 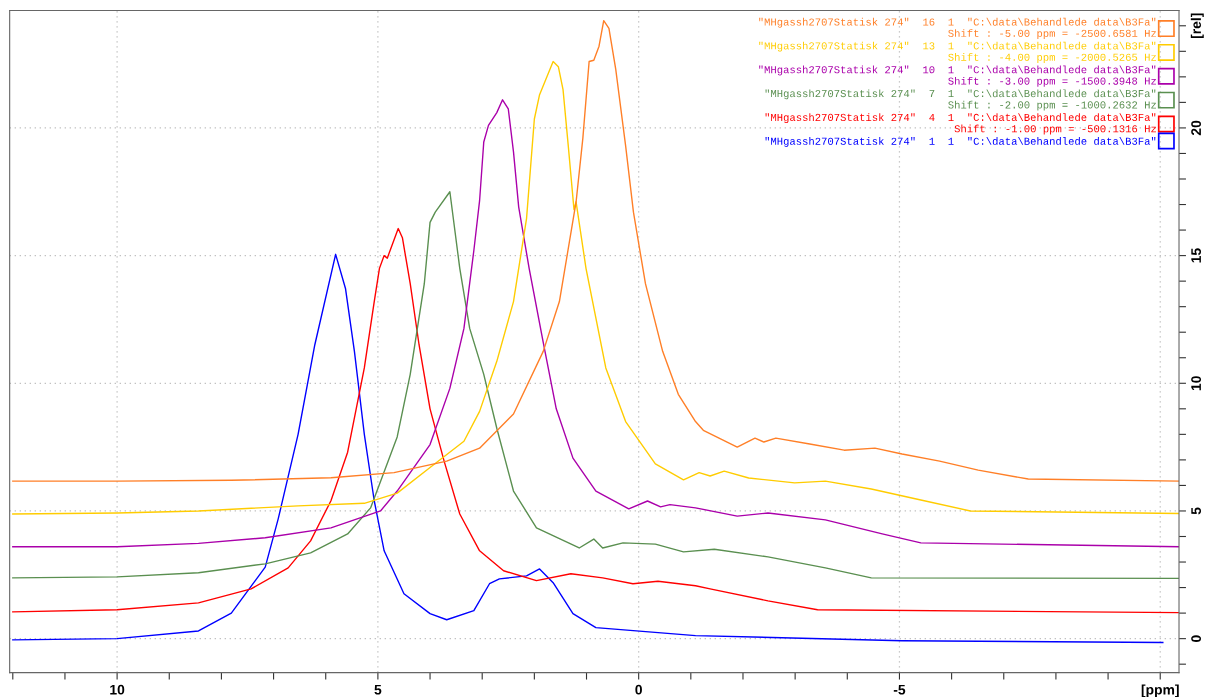 I want to click on legend-label: "MHgassh2707Statisk 274" 7 1 "C:\data\Behandlede data\B3Fa" Shift : -2.00 ppm = -1000.2632 Hz, so click(x=960, y=100).